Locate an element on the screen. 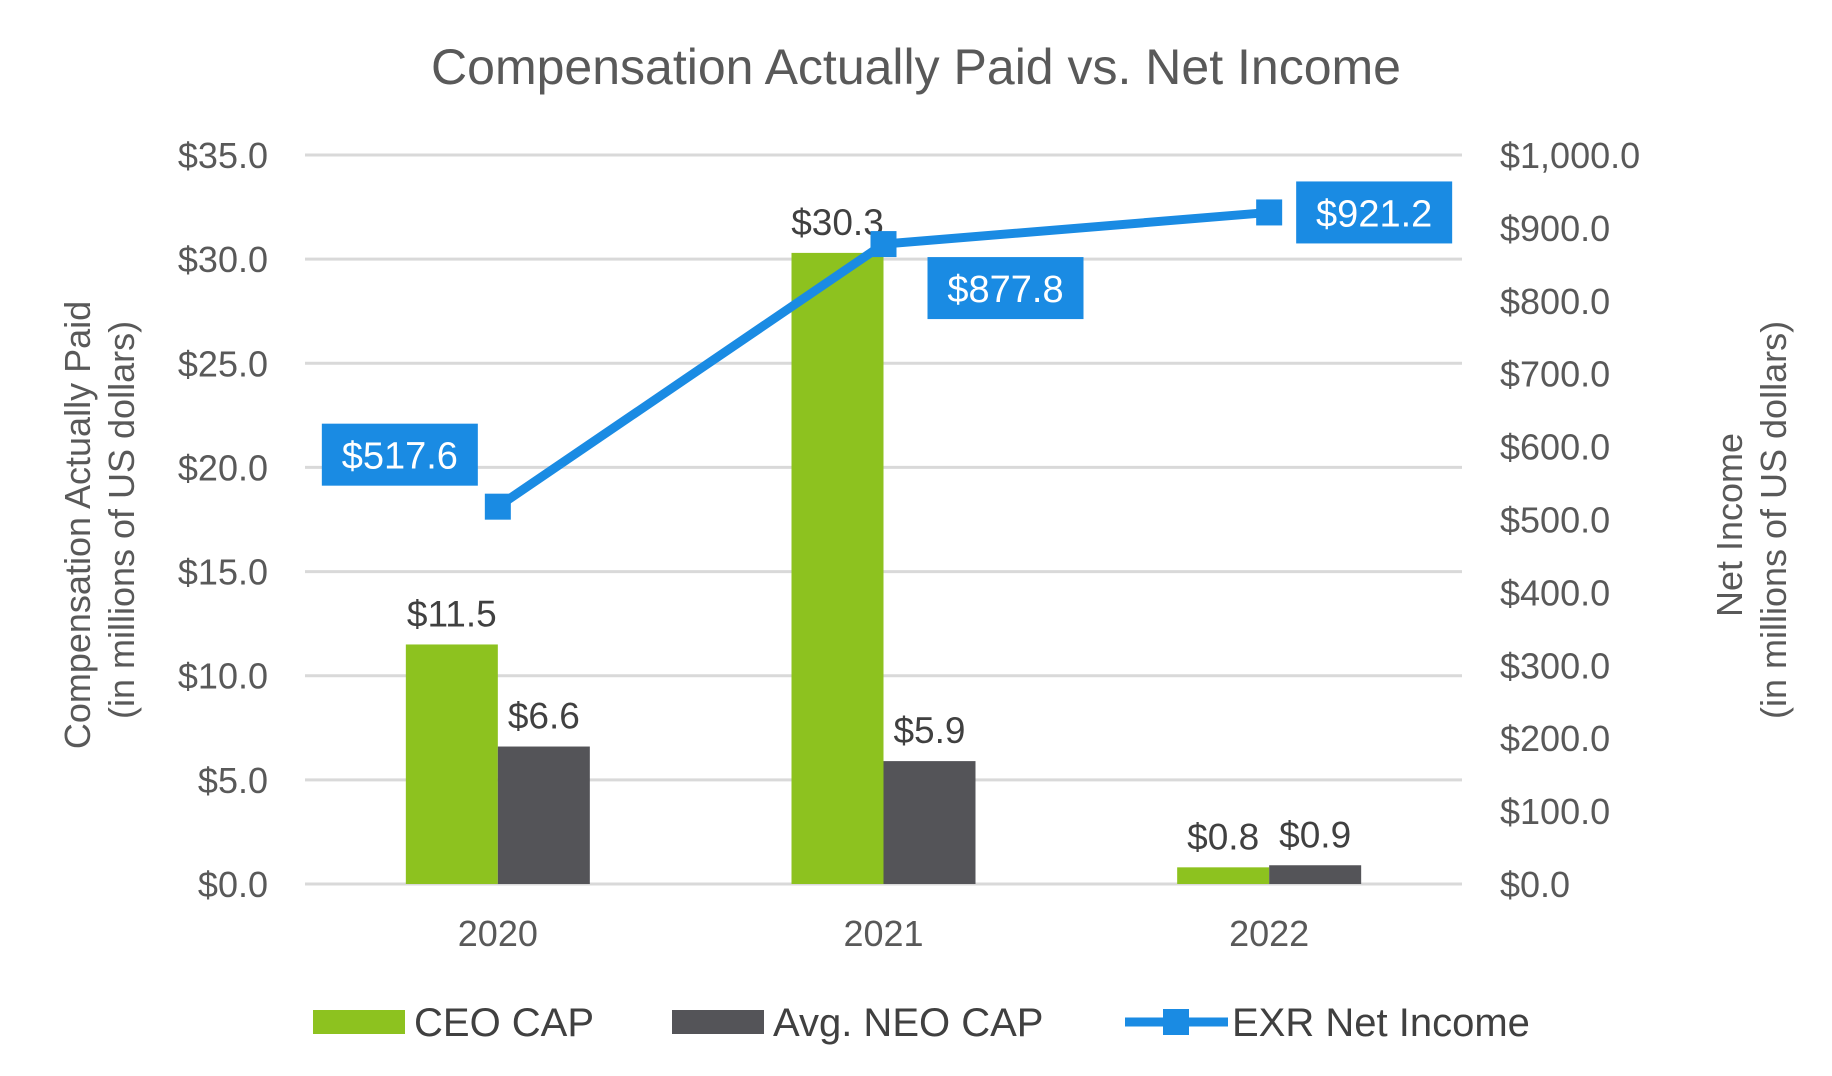 This screenshot has height=1076, width=1832. right-tick-label: $400.0 is located at coordinates (1555, 592).